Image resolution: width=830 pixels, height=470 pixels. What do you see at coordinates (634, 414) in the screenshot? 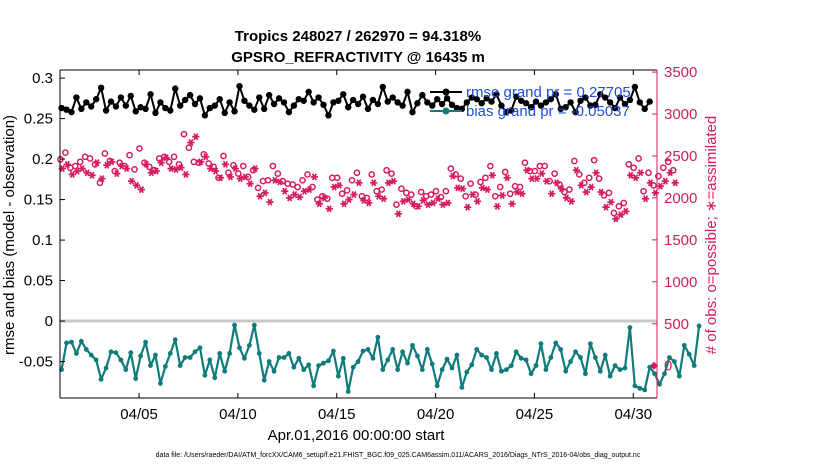
I see `x-tick-label: 04/30` at bounding box center [634, 414].